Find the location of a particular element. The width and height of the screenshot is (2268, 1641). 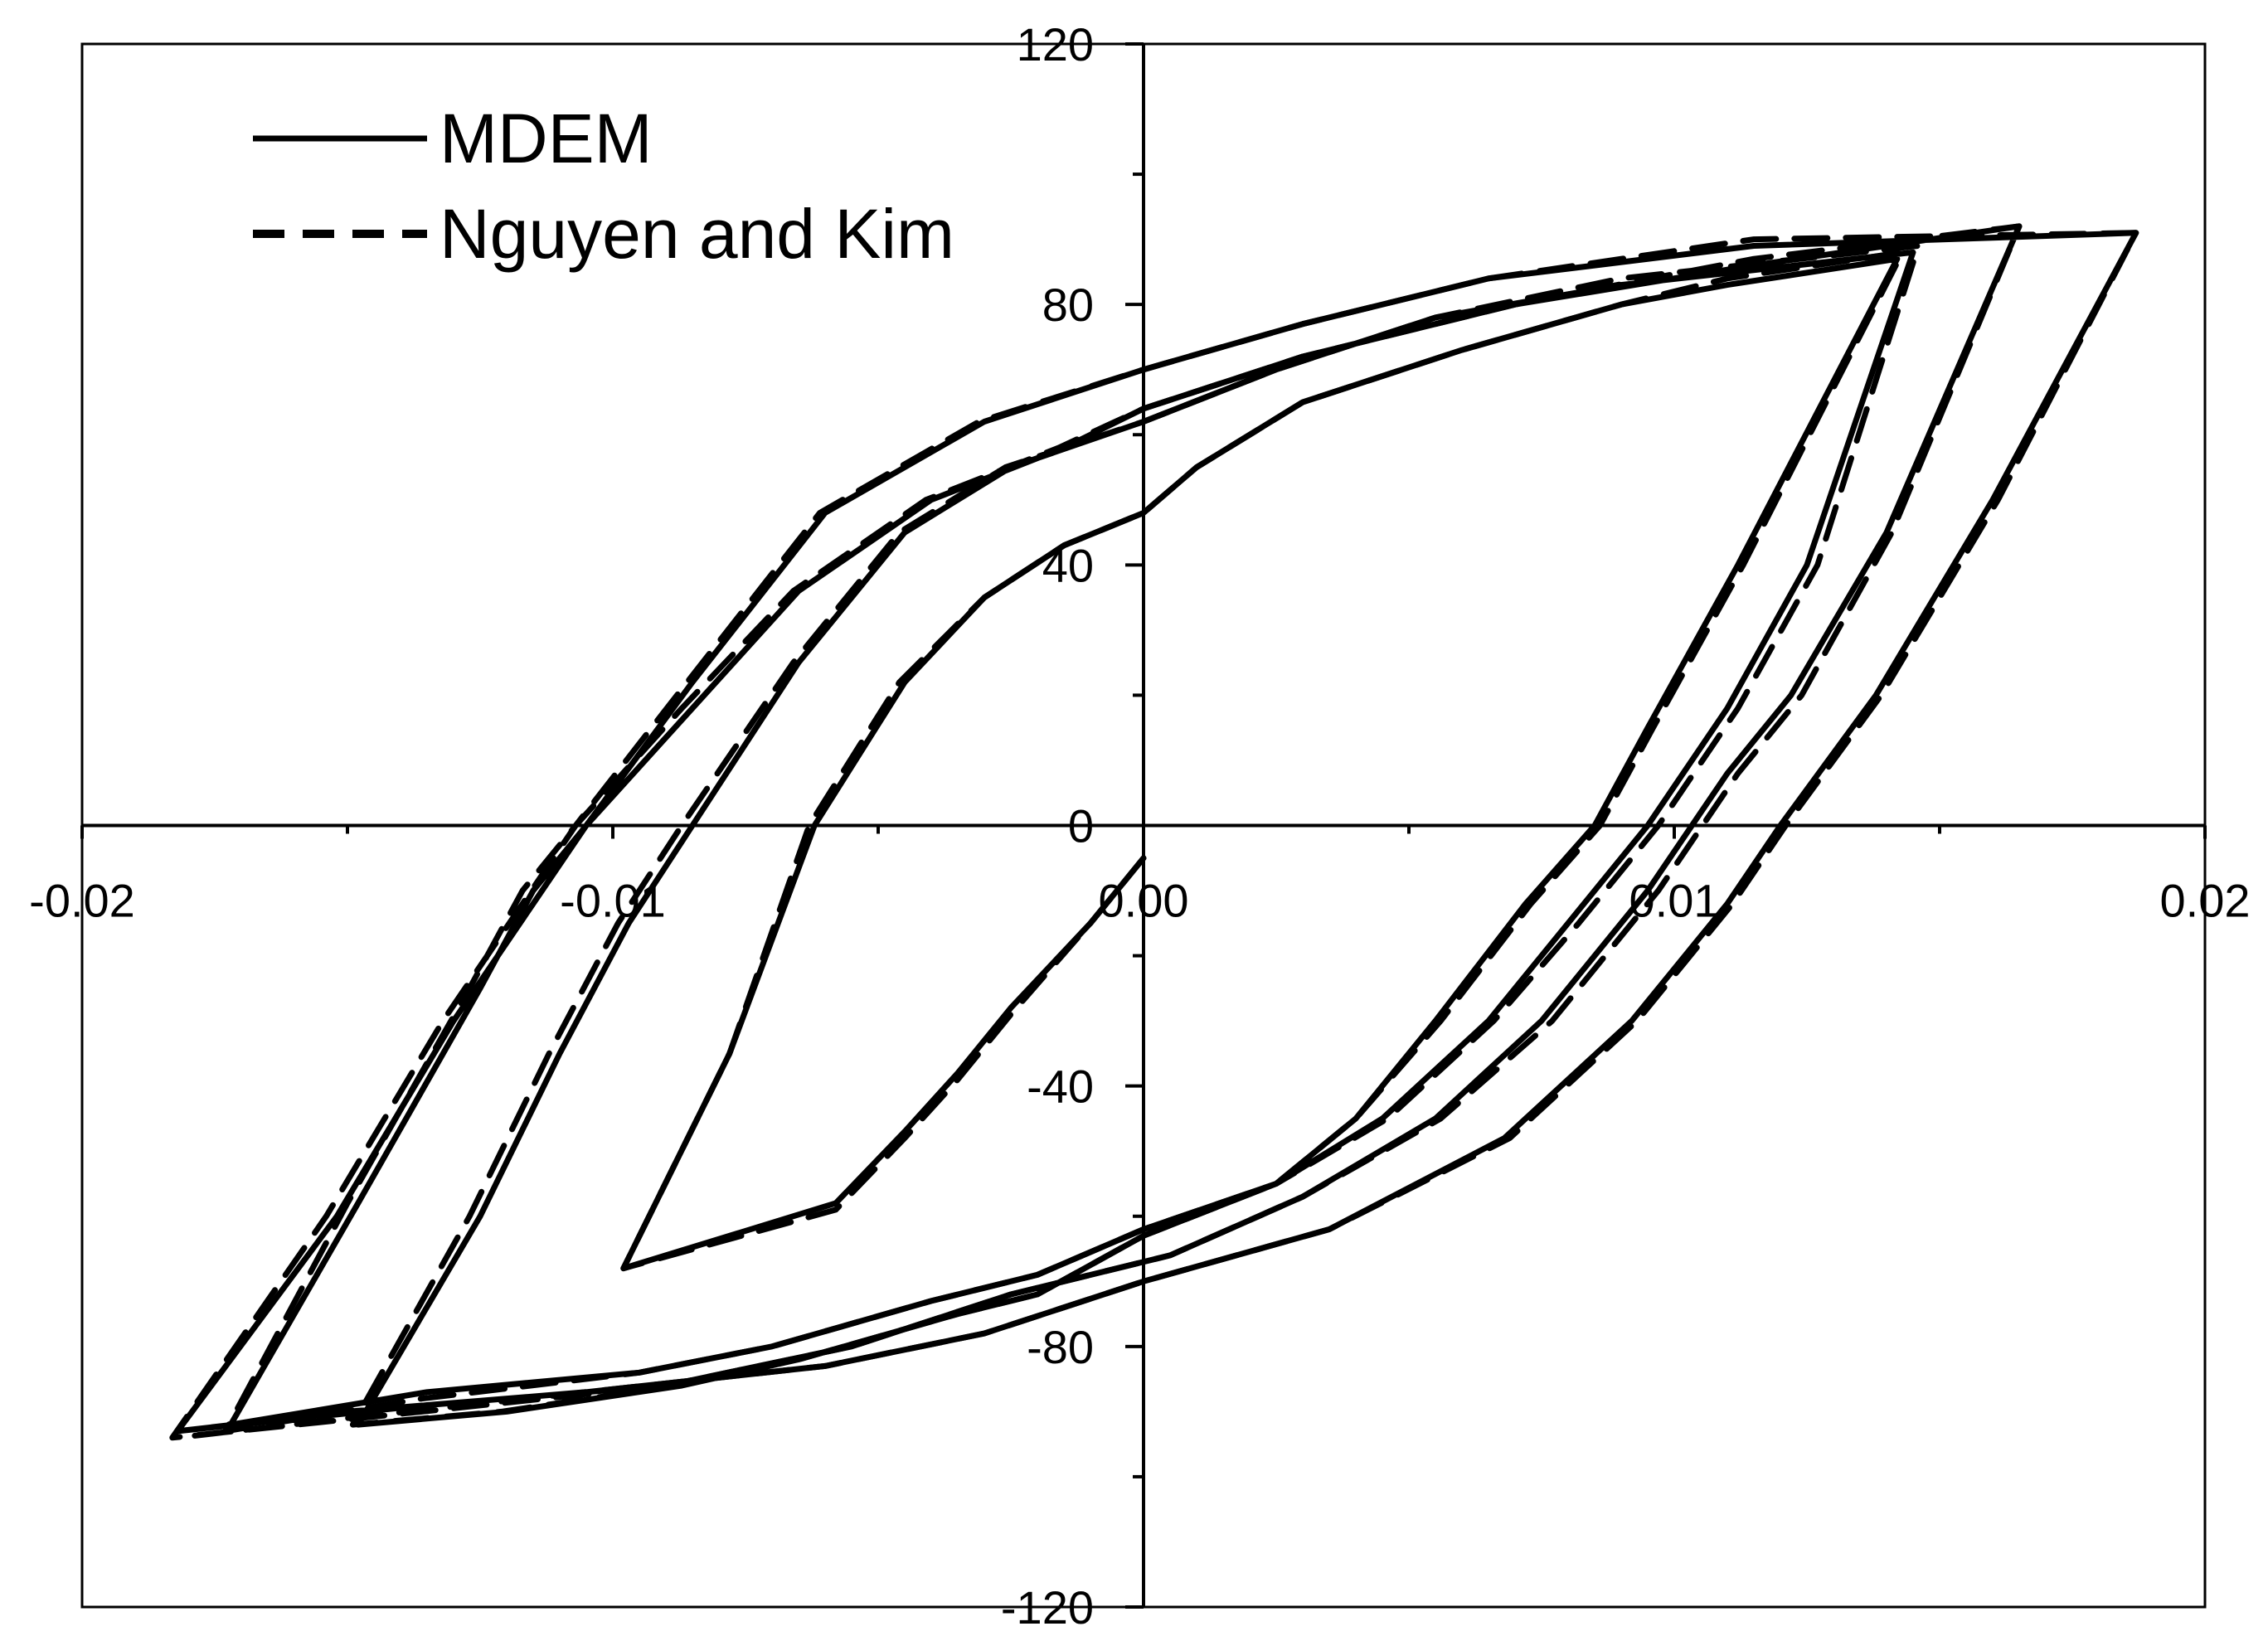

legend-label-mdem: MDEM is located at coordinates (546, 138).